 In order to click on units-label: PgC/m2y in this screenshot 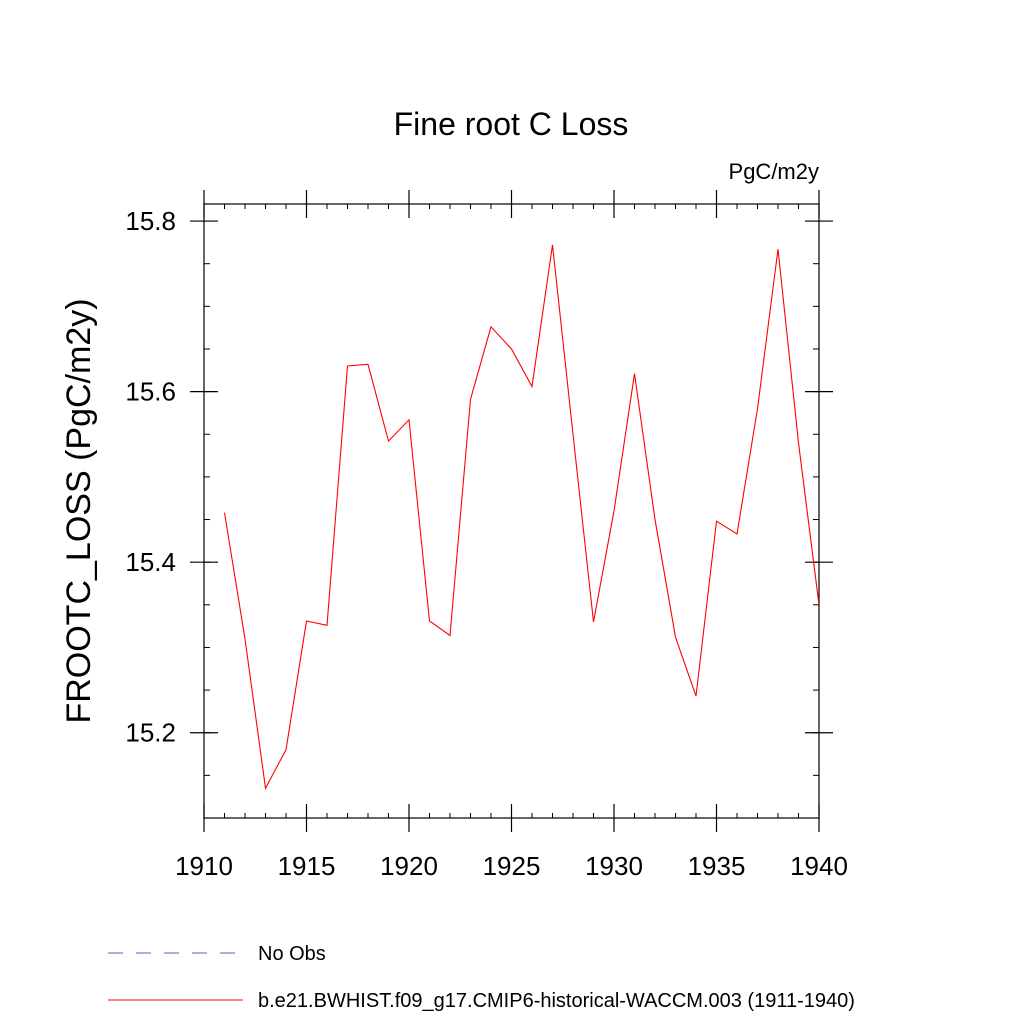, I will do `click(774, 171)`.